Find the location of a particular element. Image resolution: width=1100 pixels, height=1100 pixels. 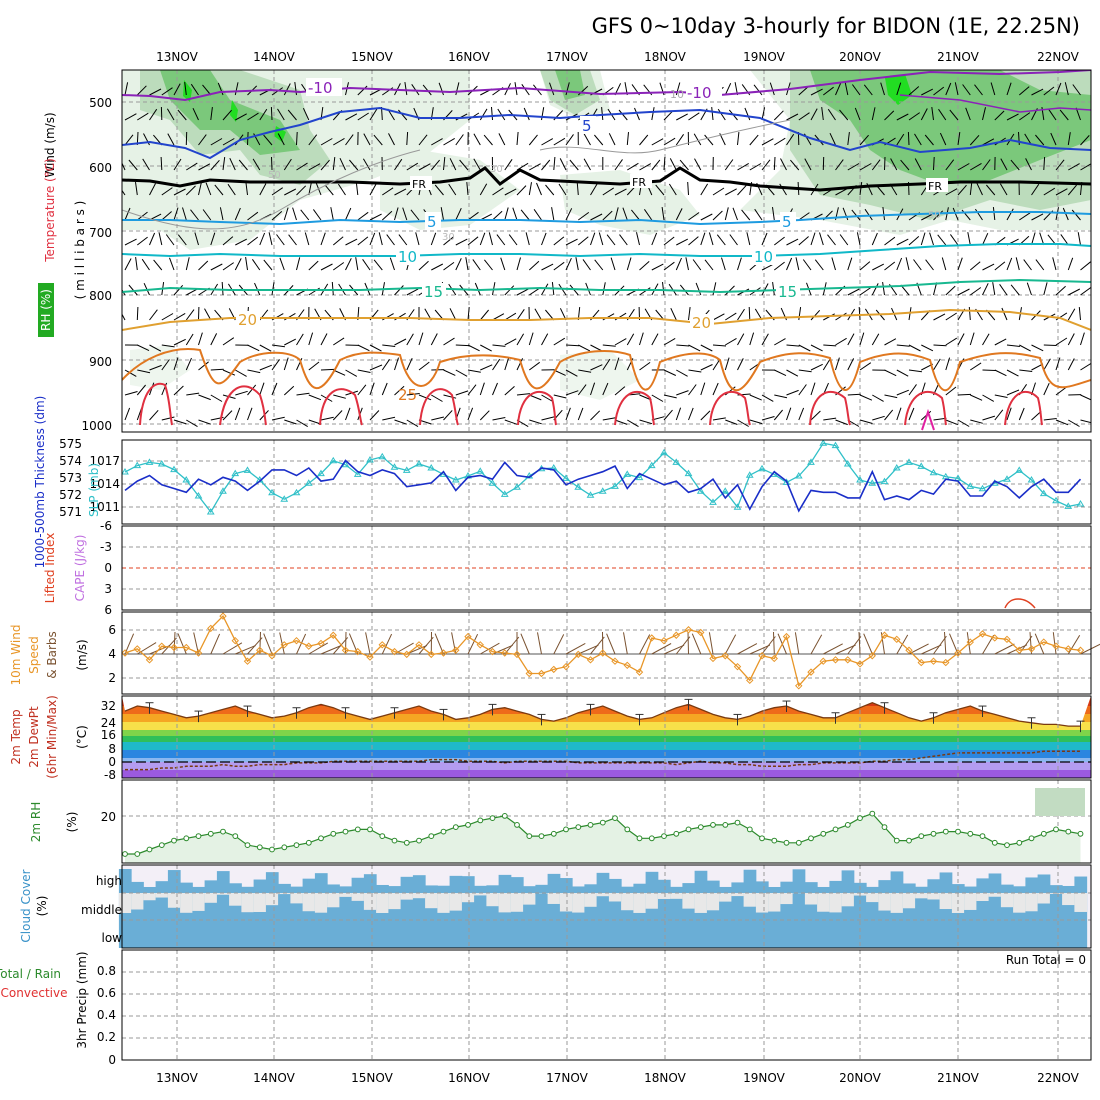

rh-darker-area is located at coordinates (1060, 802).